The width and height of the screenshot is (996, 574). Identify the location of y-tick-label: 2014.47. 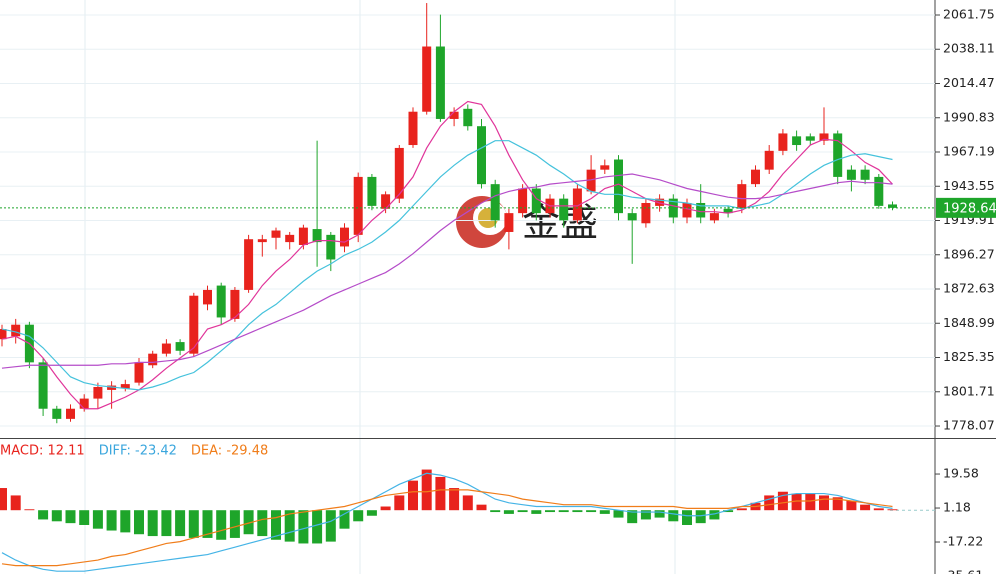
(969, 82).